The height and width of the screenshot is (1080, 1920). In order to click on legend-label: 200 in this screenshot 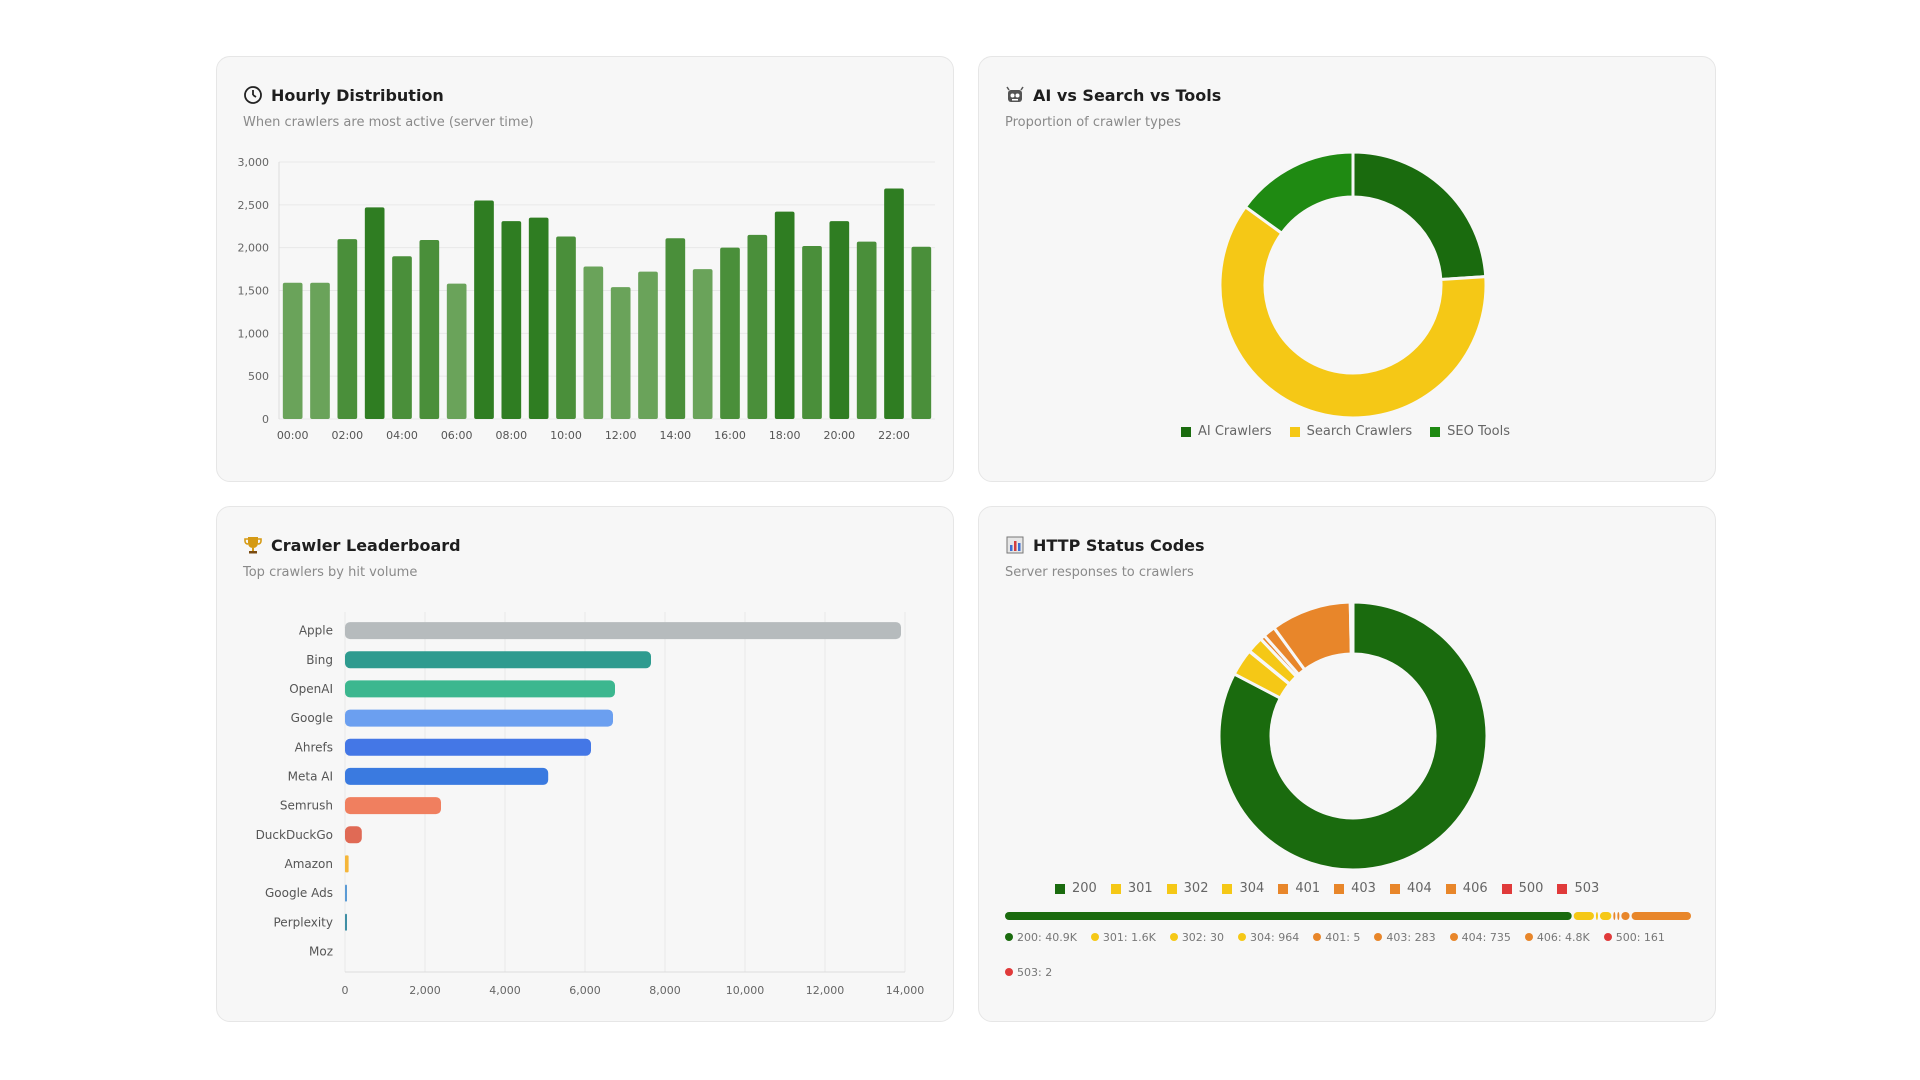, I will do `click(1084, 888)`.